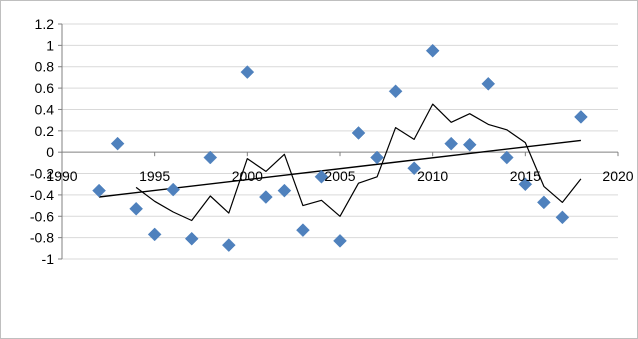  What do you see at coordinates (45, 109) in the screenshot?
I see `y-tick-label: 0.4` at bounding box center [45, 109].